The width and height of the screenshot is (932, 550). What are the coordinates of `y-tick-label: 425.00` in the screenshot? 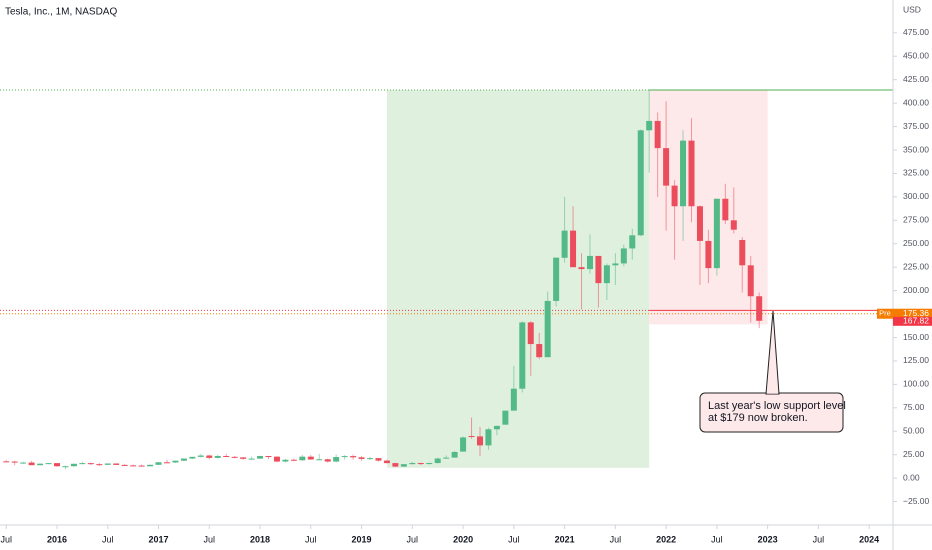 It's located at (916, 79).